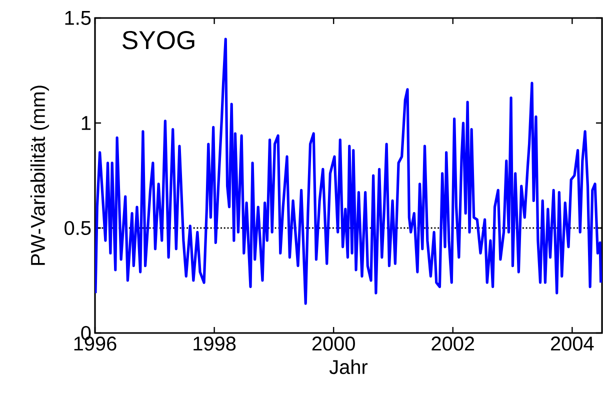  Describe the element at coordinates (348, 366) in the screenshot. I see `x-axis-title: Jahr` at that location.